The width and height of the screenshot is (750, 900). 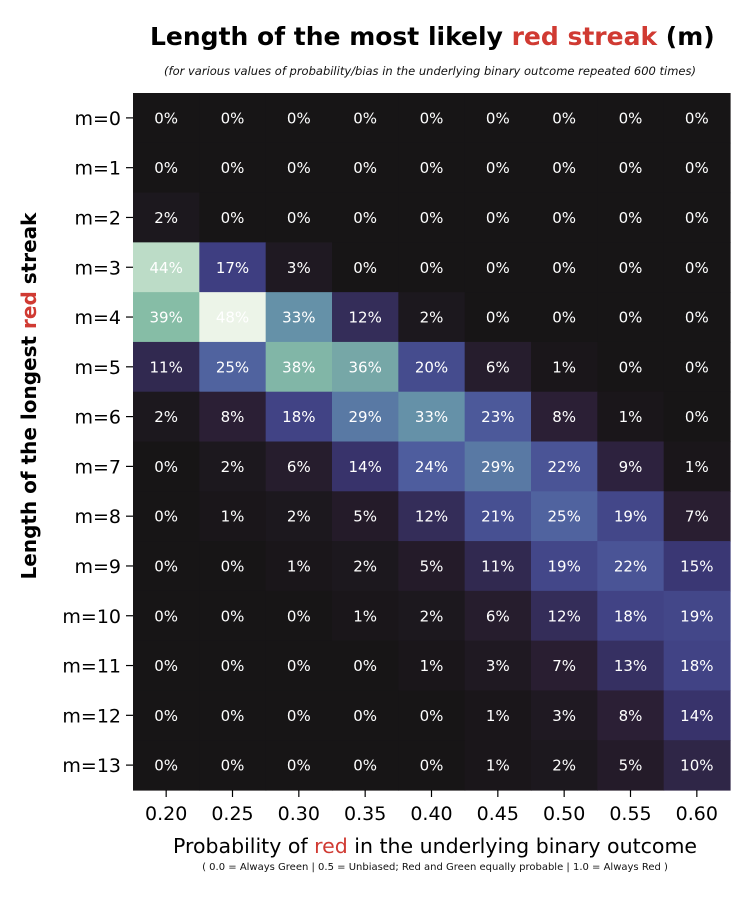 I want to click on cell-value-label: 17%, so click(x=232, y=268).